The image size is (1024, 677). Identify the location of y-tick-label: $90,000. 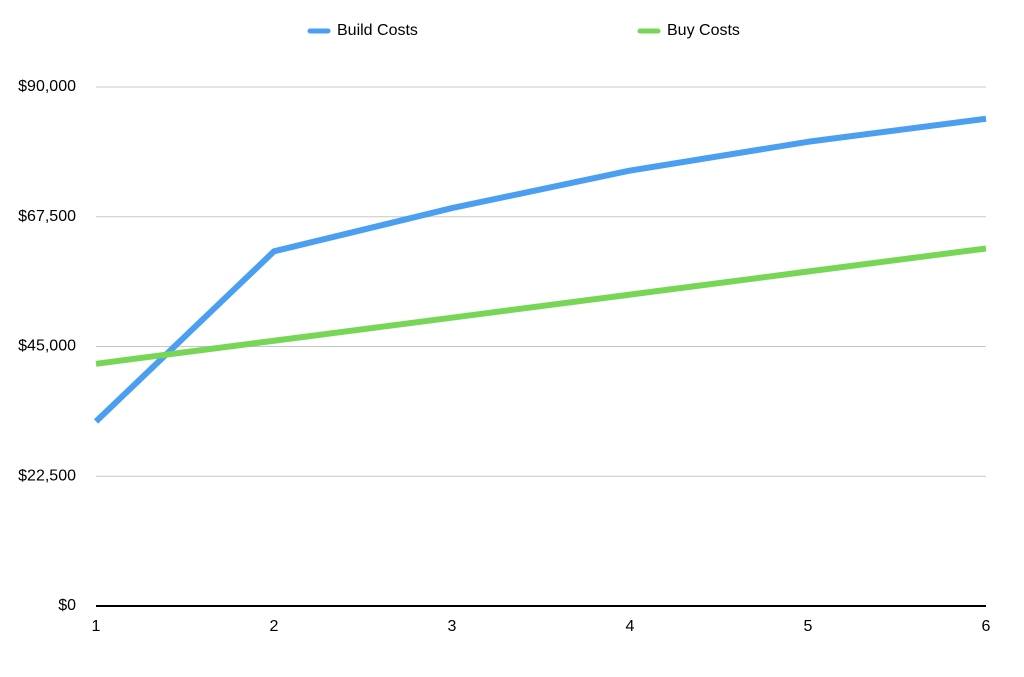
(47, 86).